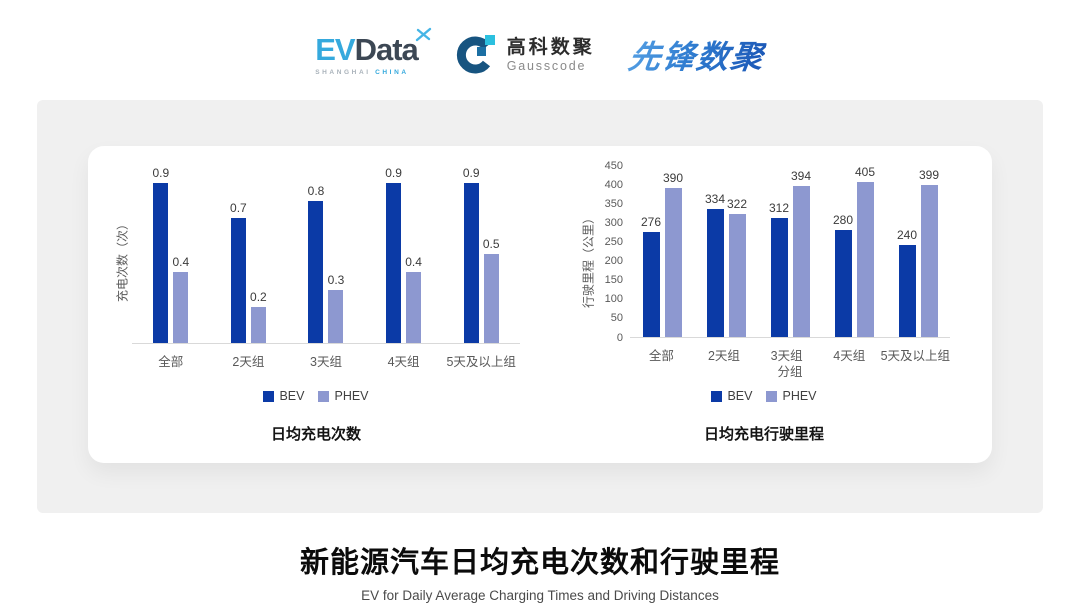  What do you see at coordinates (651, 221) in the screenshot?
I see `bar-value-label: 276` at bounding box center [651, 221].